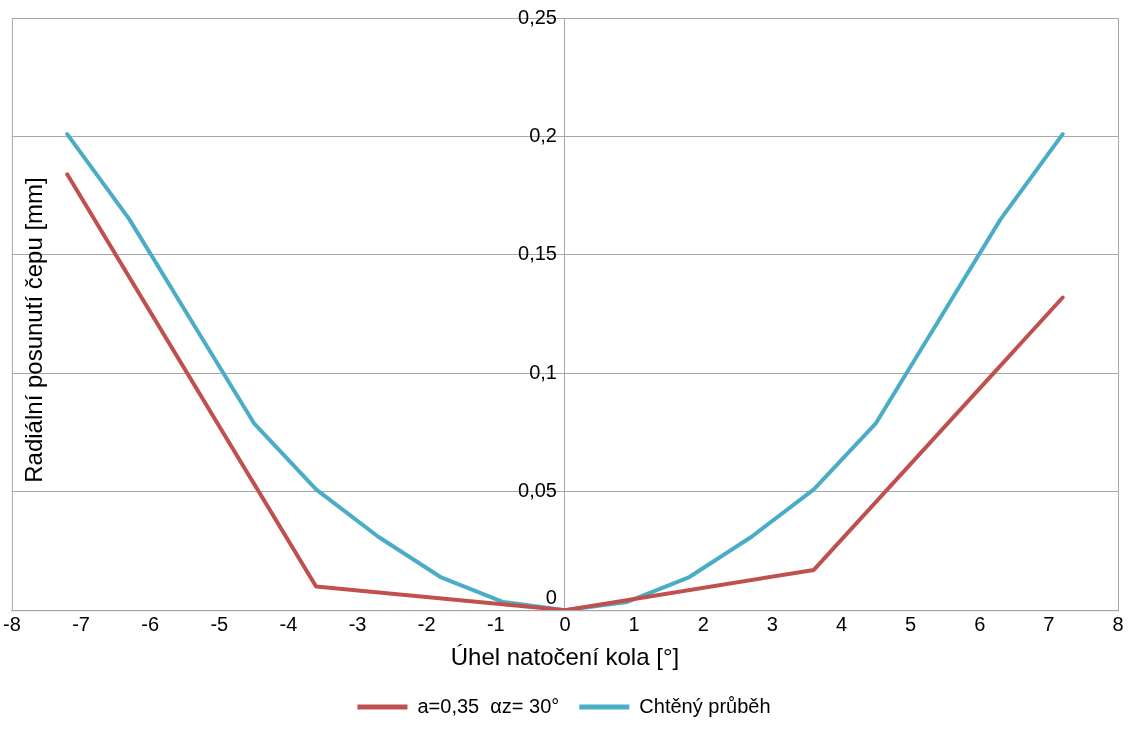 The width and height of the screenshot is (1128, 731). What do you see at coordinates (495, 623) in the screenshot?
I see `x-tick-label: -1` at bounding box center [495, 623].